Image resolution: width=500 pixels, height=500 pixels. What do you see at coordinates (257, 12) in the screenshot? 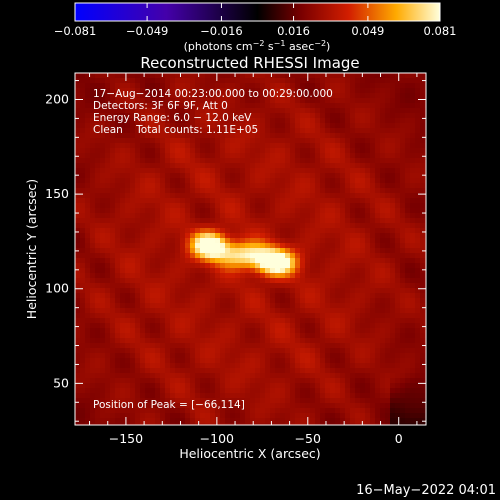
I see `colorbar` at bounding box center [257, 12].